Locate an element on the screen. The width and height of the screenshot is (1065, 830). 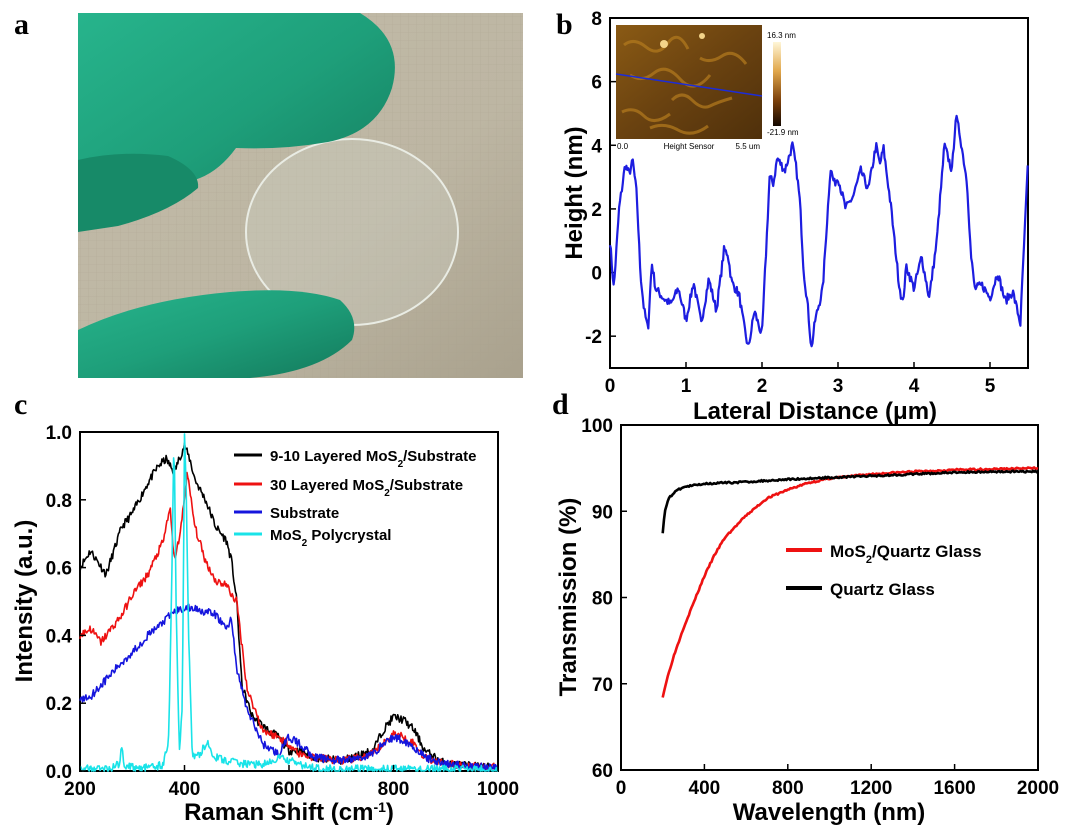
x-ticks-d: 0 400 800 1200 1600 2000 is located at coordinates (837, 781).